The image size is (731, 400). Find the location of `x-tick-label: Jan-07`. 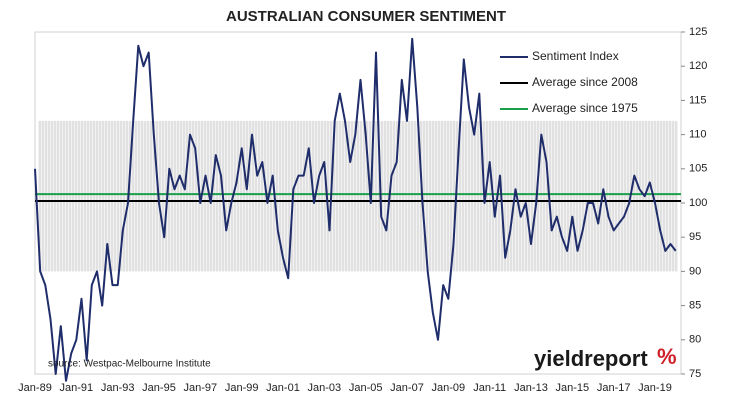

x-tick-label: Jan-07 is located at coordinates (407, 388).